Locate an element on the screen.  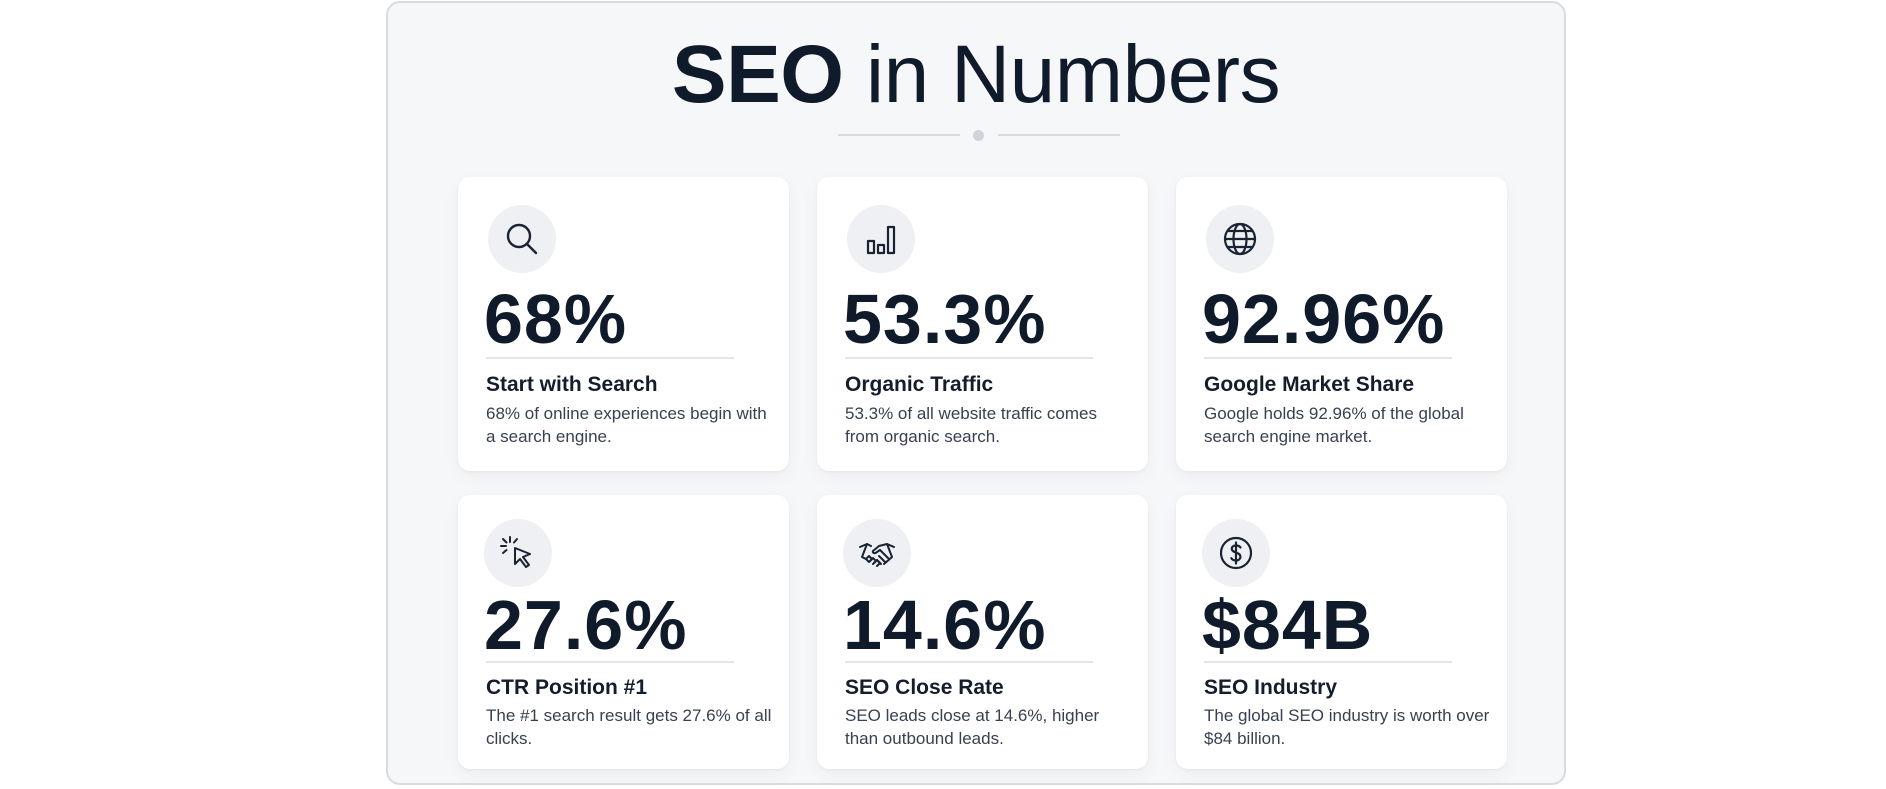
page-title: SEO in Numbers is located at coordinates (976, 75).